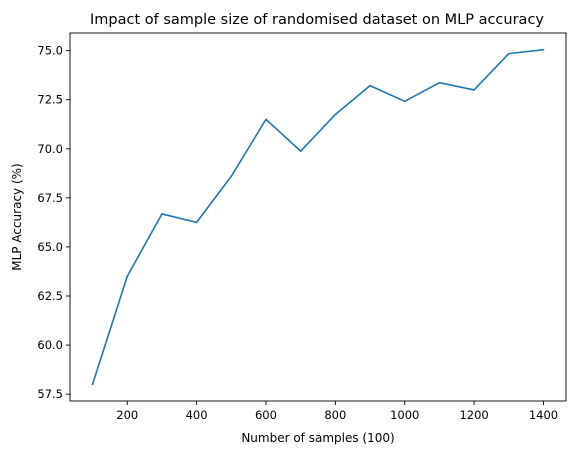 This screenshot has height=455, width=588. Describe the element at coordinates (50, 51) in the screenshot. I see `y-tick-label: 75.0` at that location.